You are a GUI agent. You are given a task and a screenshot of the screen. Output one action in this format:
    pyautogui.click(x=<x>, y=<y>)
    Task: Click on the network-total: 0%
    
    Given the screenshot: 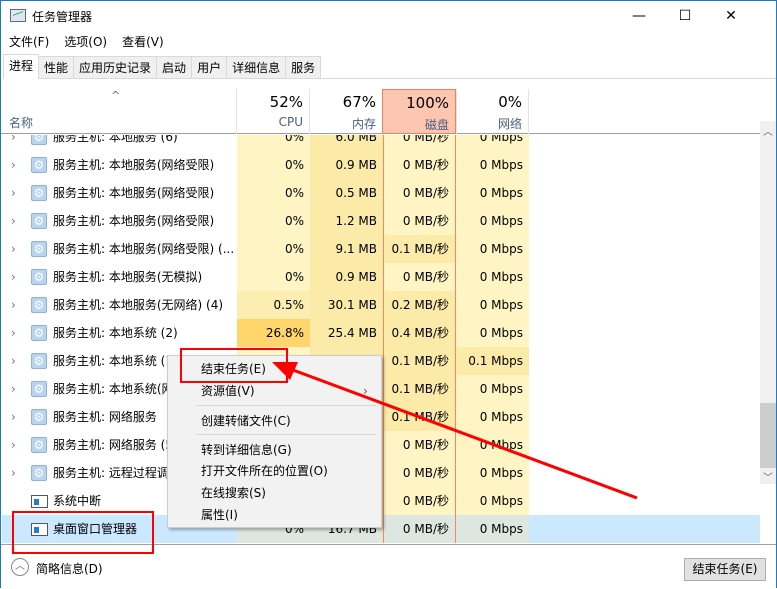 What is the action you would take?
    pyautogui.click(x=510, y=102)
    